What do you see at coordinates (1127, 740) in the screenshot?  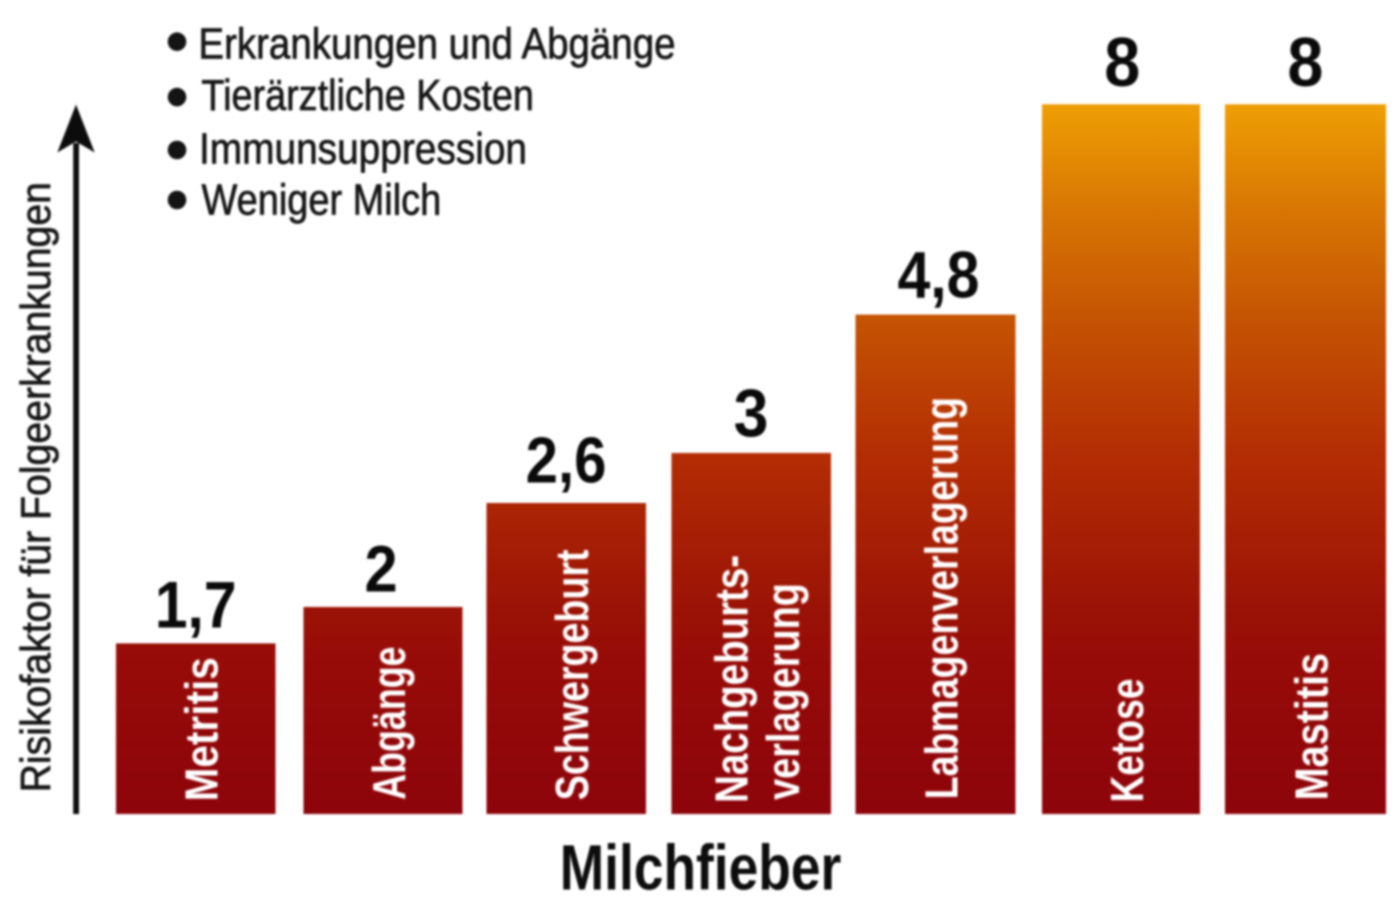 I see `svg-text: Ketose` at bounding box center [1127, 740].